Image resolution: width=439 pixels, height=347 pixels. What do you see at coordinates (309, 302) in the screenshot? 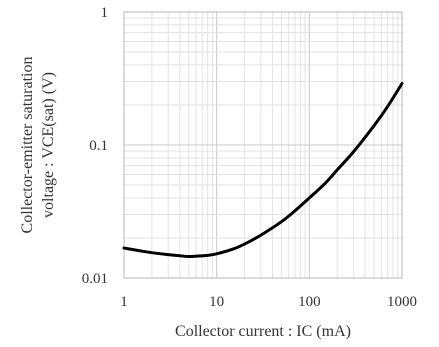
I see `x-tick-label: 100` at bounding box center [309, 302].